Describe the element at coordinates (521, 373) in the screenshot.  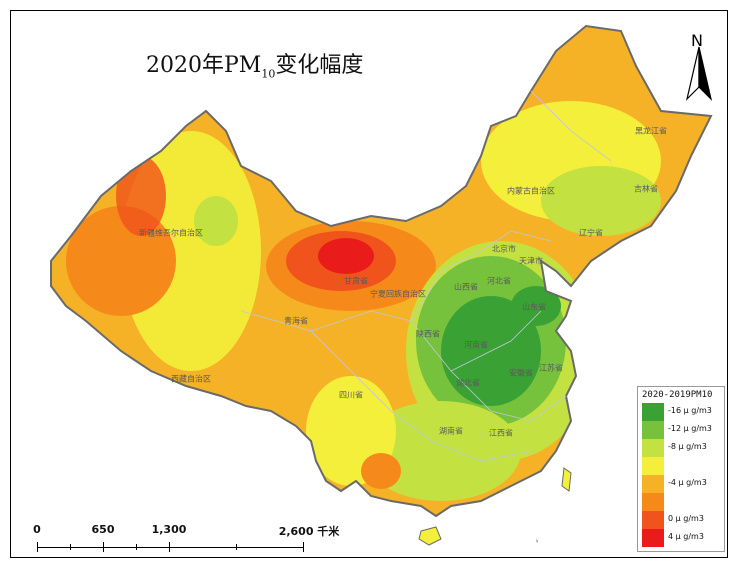
I see `province-label: 安徽省` at that location.